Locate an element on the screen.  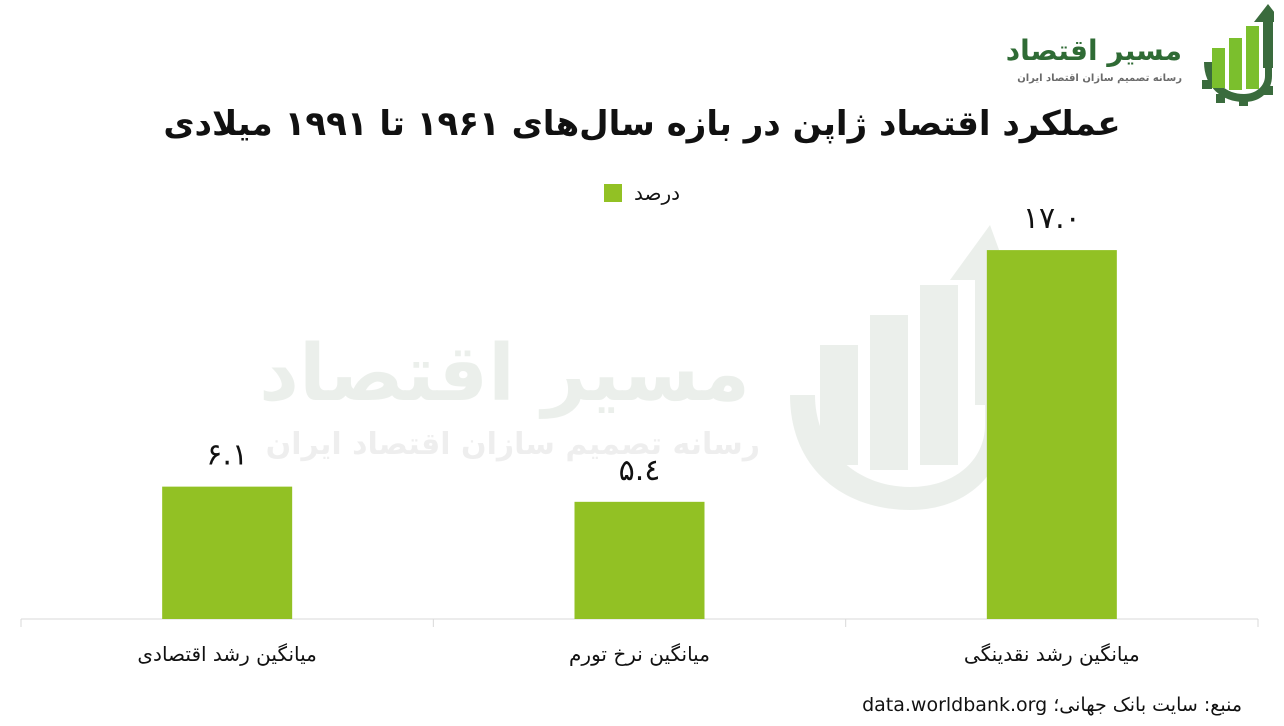
bar-value-label: ۱۷.۰ is located at coordinates (1052, 218).